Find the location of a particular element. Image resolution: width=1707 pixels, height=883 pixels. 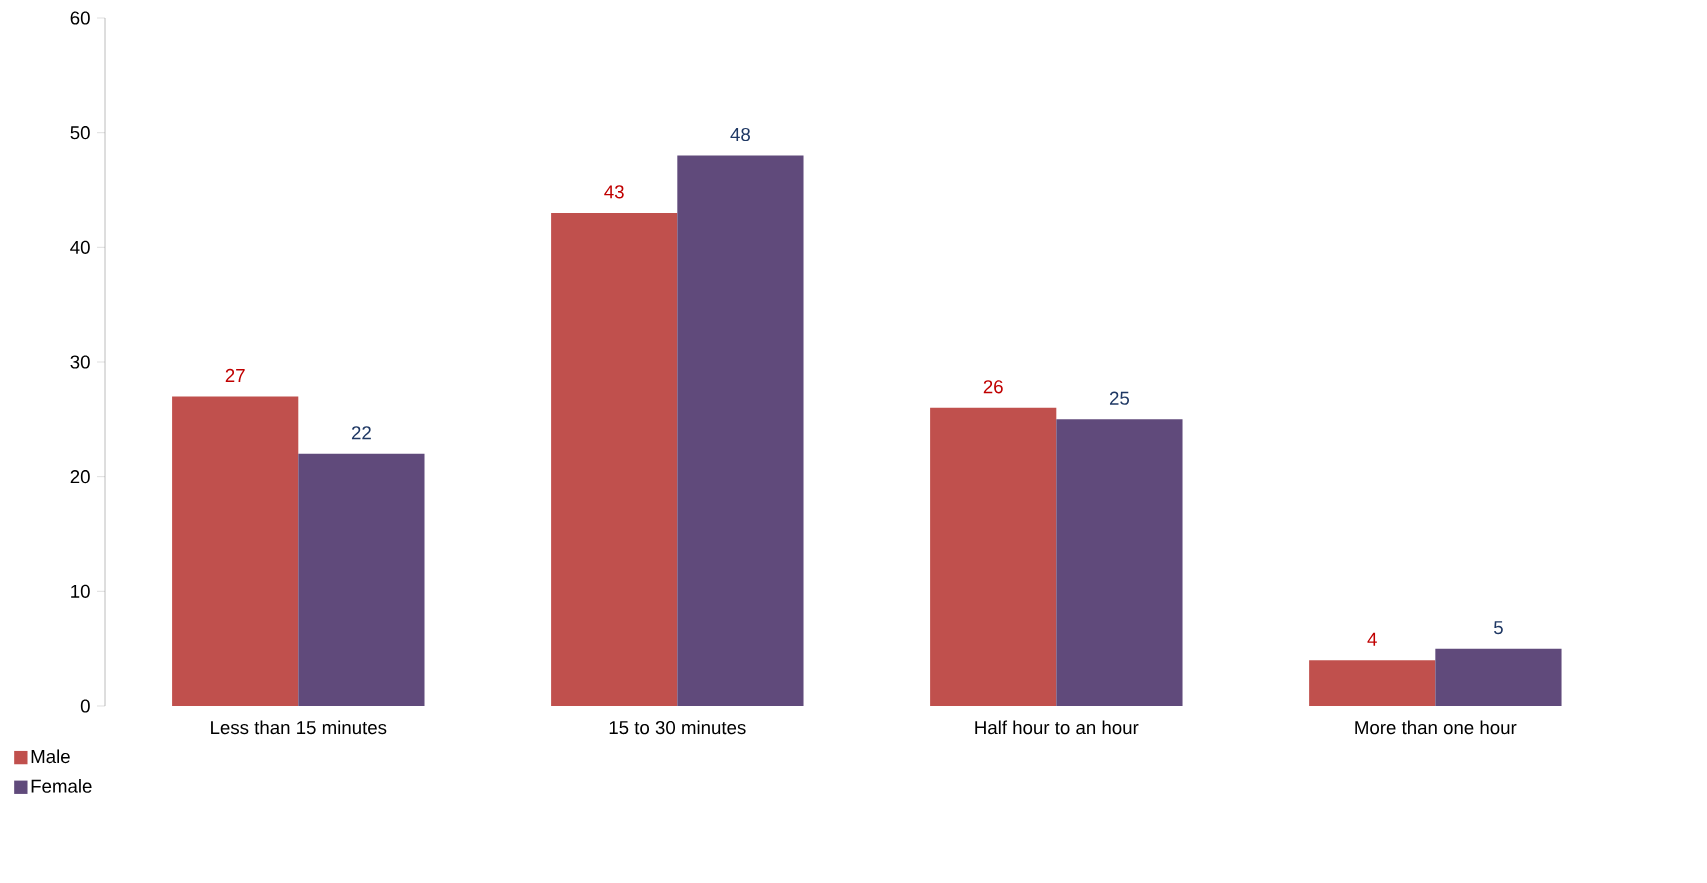

y-tick-label: 0 is located at coordinates (85, 706).